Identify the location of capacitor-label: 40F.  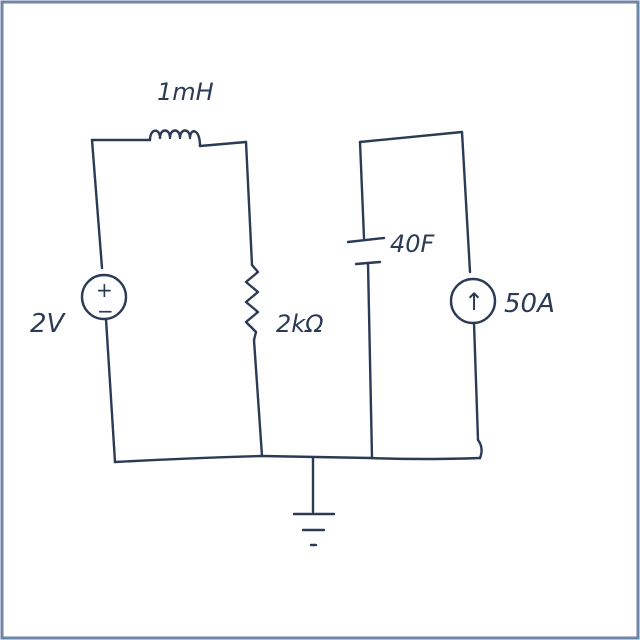
(413, 244).